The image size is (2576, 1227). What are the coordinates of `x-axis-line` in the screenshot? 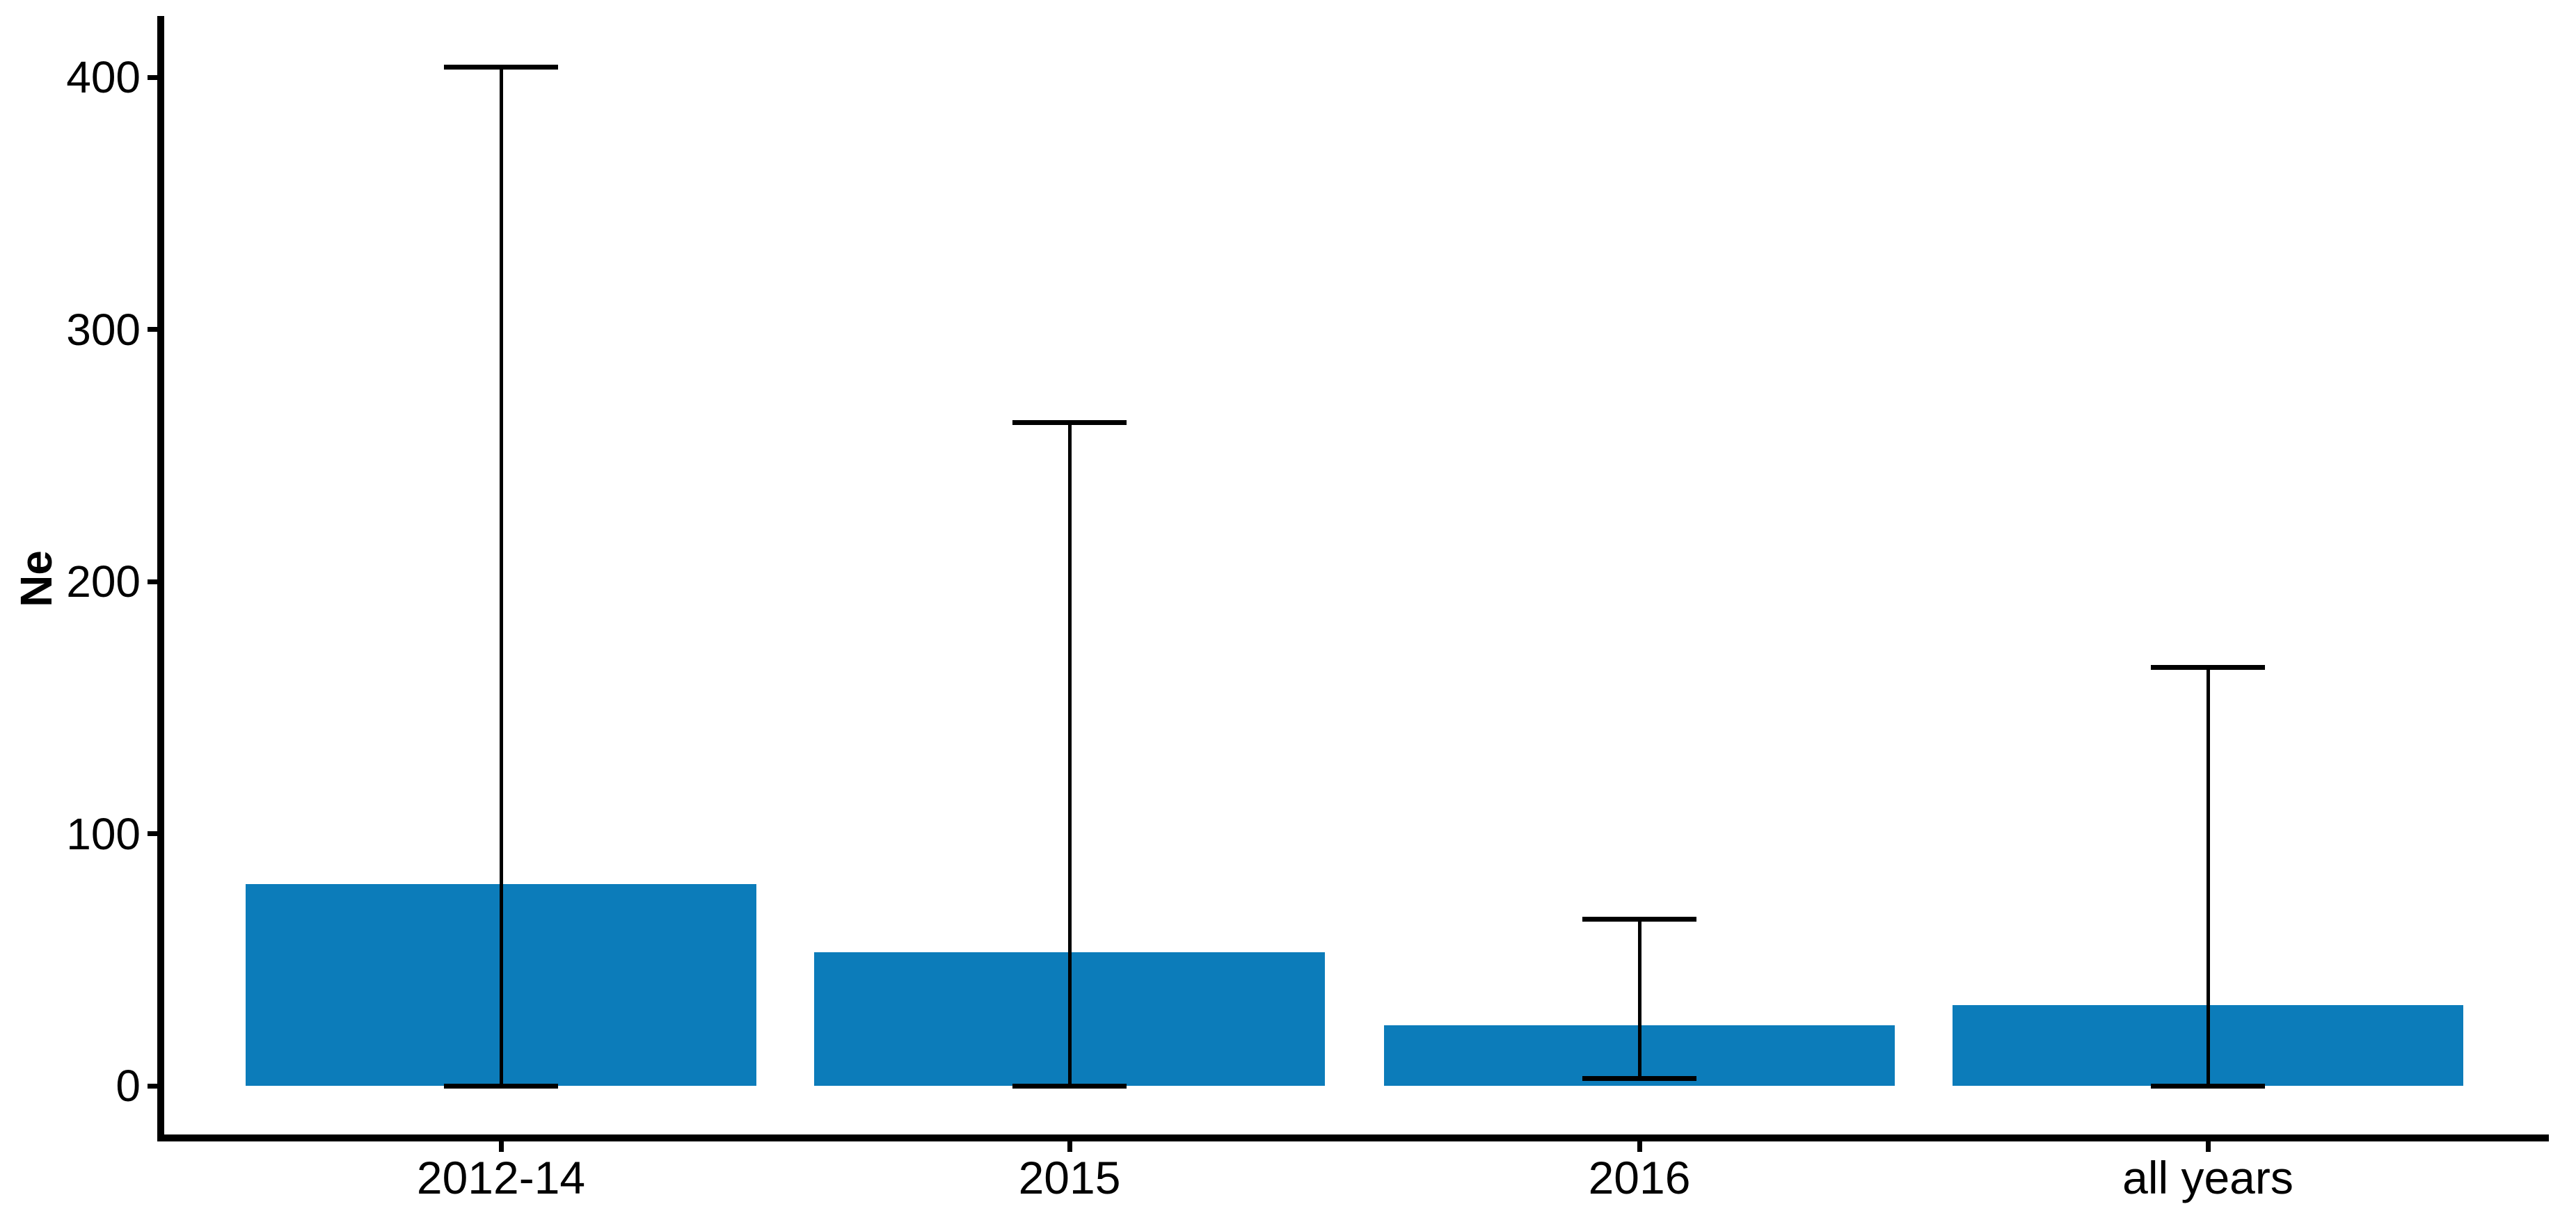 It's located at (1353, 1137).